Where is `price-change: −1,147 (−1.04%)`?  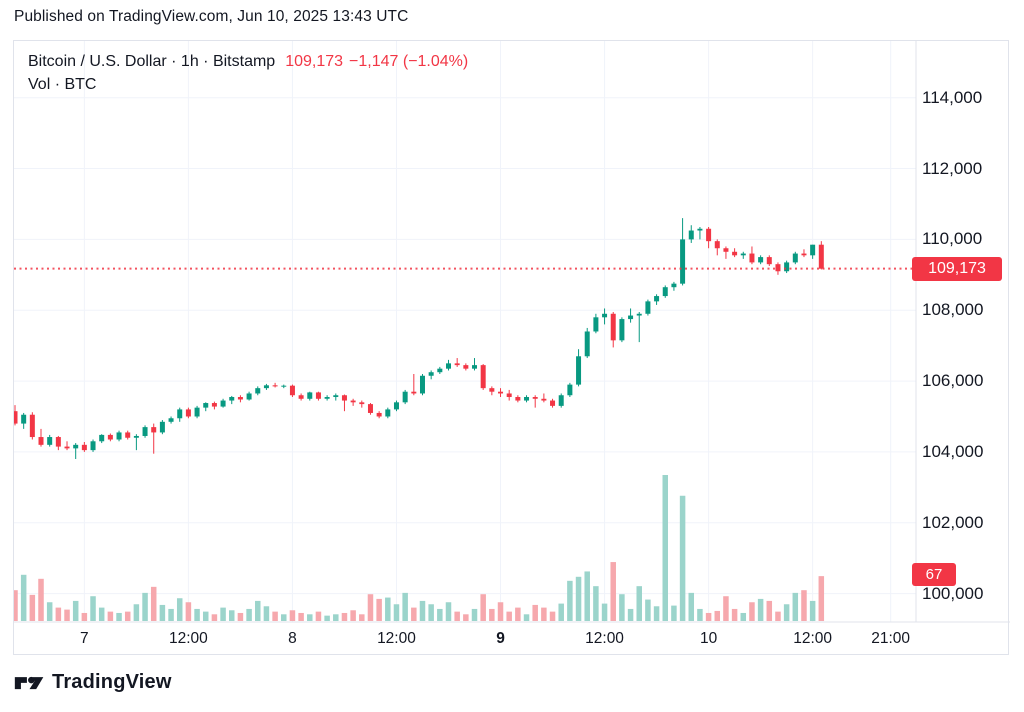
price-change: −1,147 (−1.04%) is located at coordinates (409, 61).